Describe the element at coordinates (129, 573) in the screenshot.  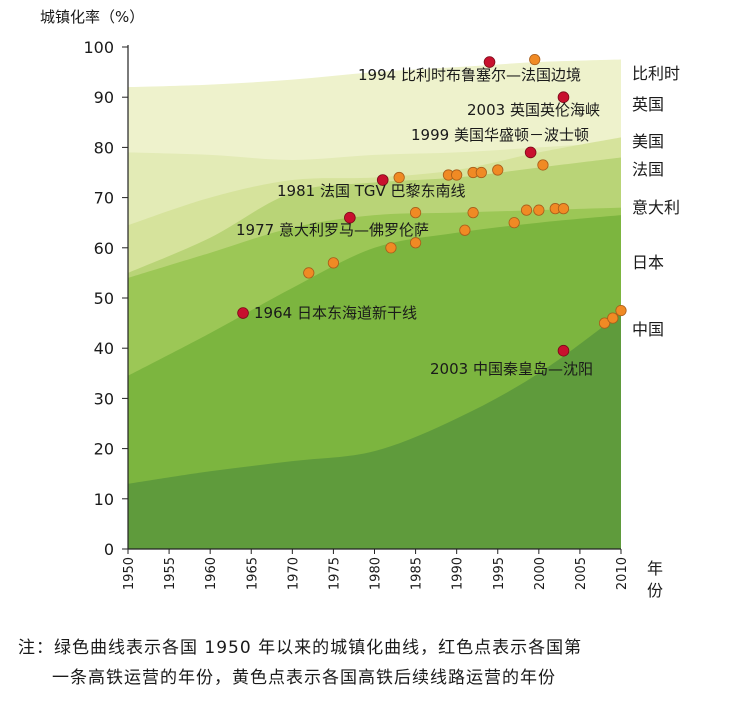
I see `x-tick-label: 1950` at that location.